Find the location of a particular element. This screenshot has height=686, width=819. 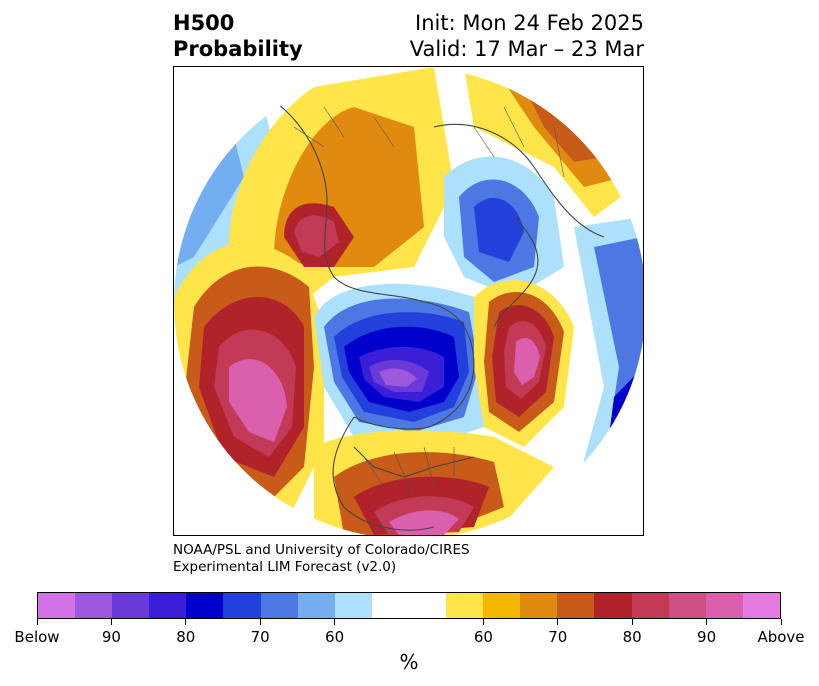

credit-line-2: Experimental LIM Forecast (v2.0) is located at coordinates (285, 567).